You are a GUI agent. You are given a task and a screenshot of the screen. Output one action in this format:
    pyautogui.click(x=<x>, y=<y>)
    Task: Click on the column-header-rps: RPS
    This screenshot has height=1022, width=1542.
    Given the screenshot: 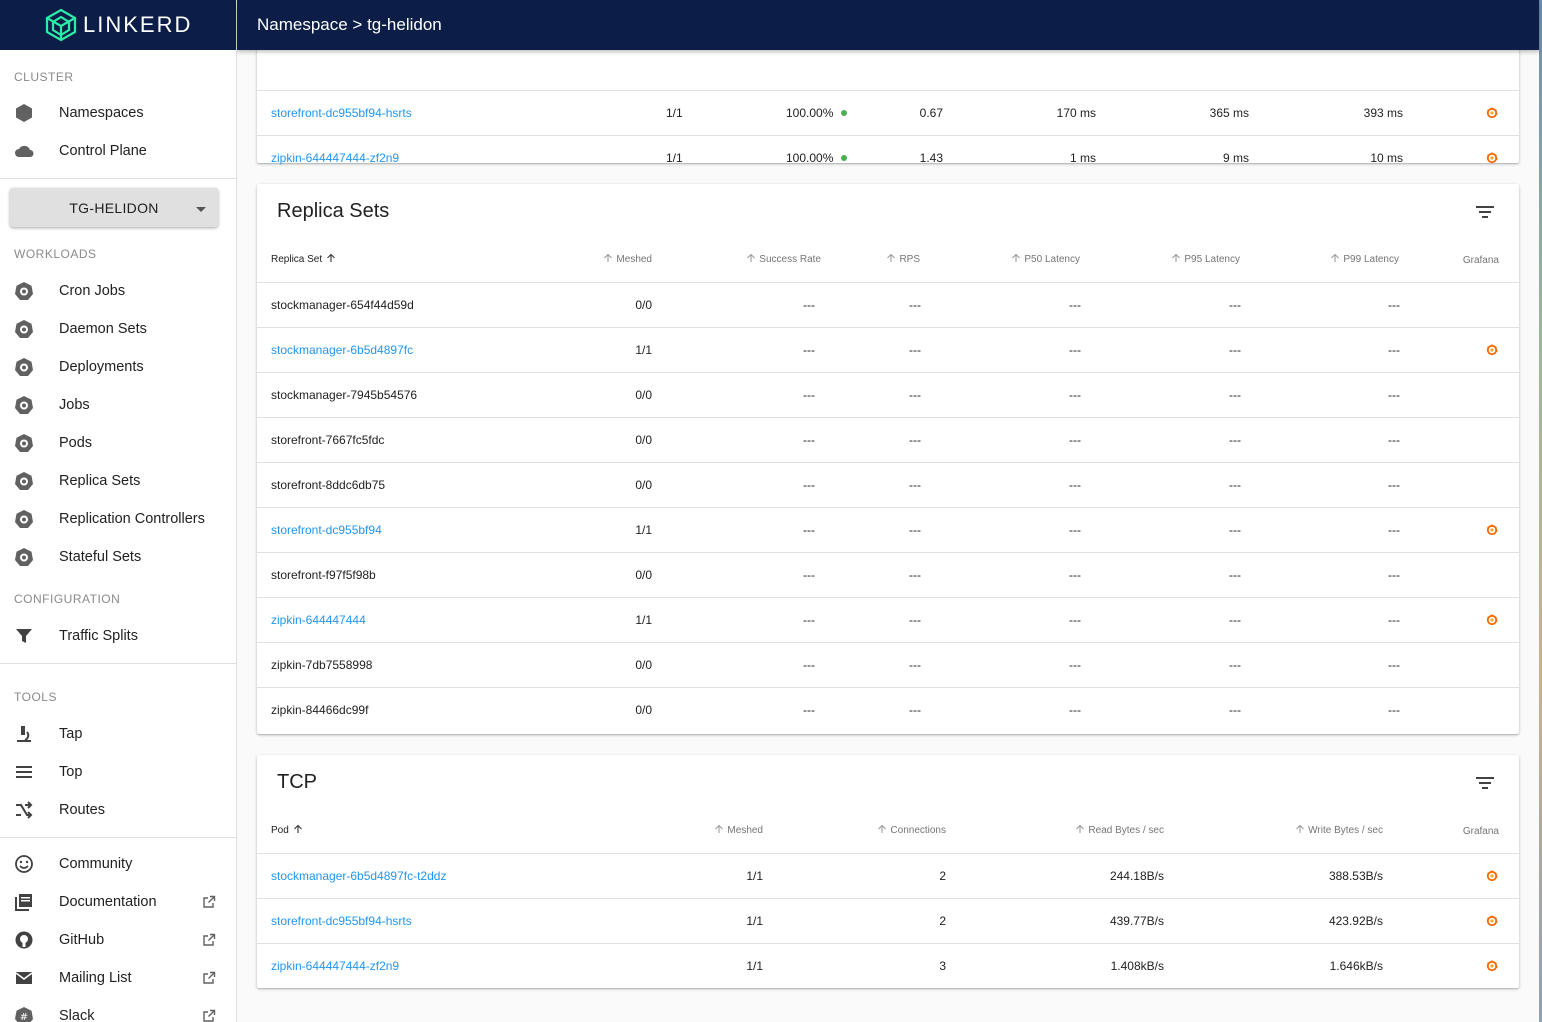 What is the action you would take?
    pyautogui.click(x=903, y=259)
    